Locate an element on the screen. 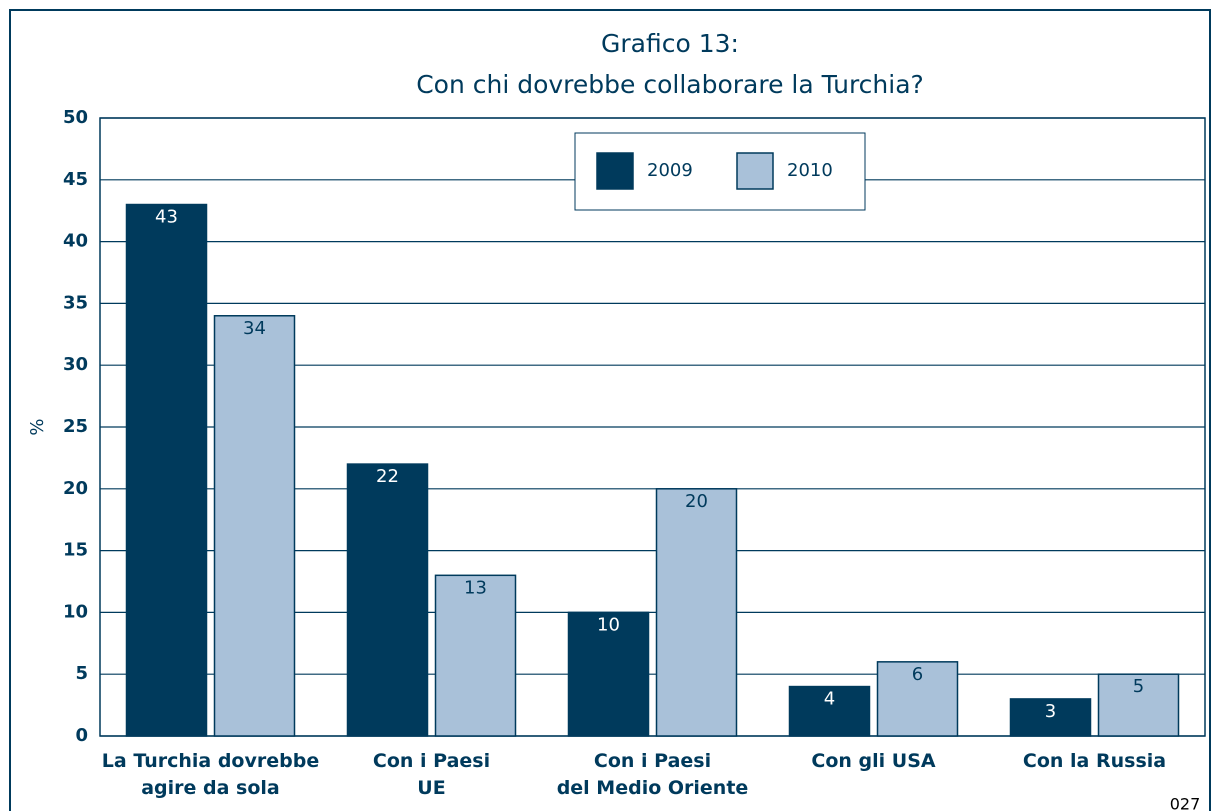 The width and height of the screenshot is (1213, 811). chart-title: Grafico 13: is located at coordinates (670, 43).